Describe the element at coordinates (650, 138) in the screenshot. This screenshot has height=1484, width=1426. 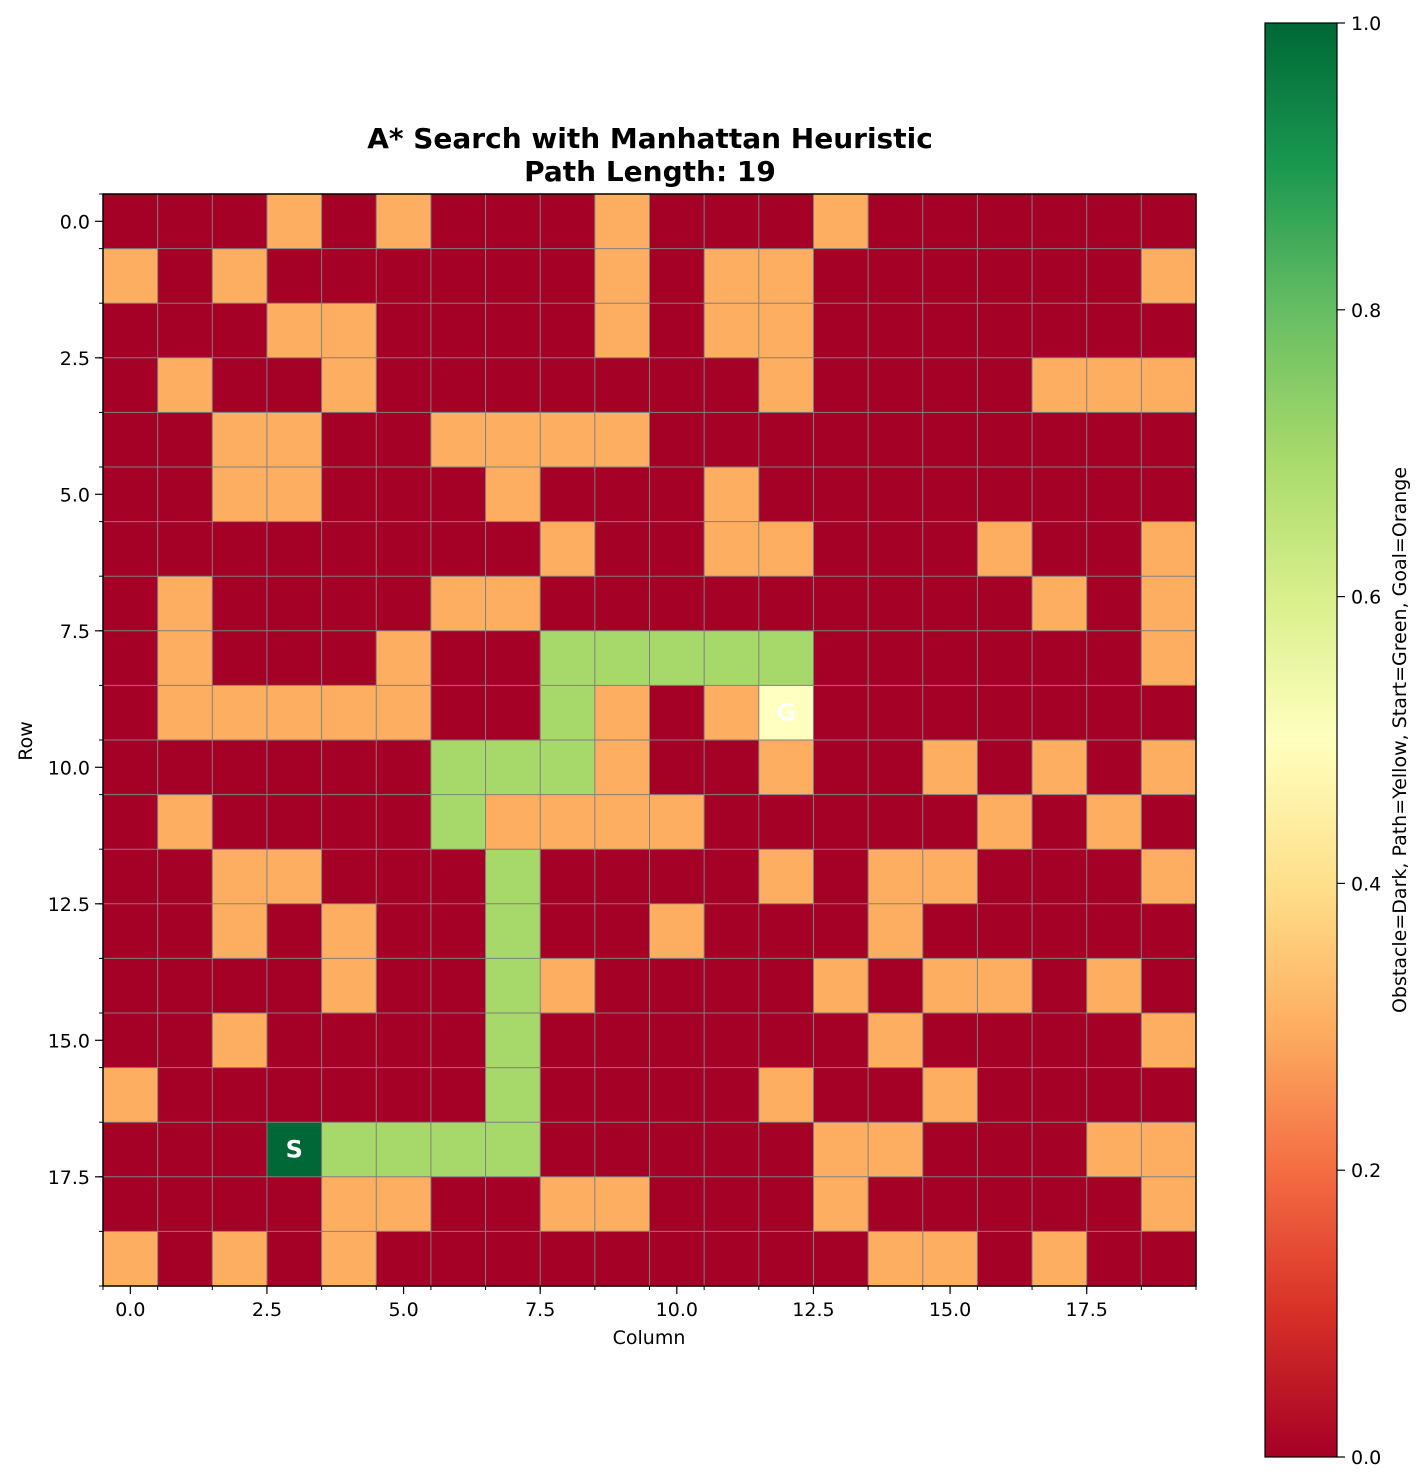
I see `chart-title-line1: A* Search with Manhattan Heuristic` at that location.